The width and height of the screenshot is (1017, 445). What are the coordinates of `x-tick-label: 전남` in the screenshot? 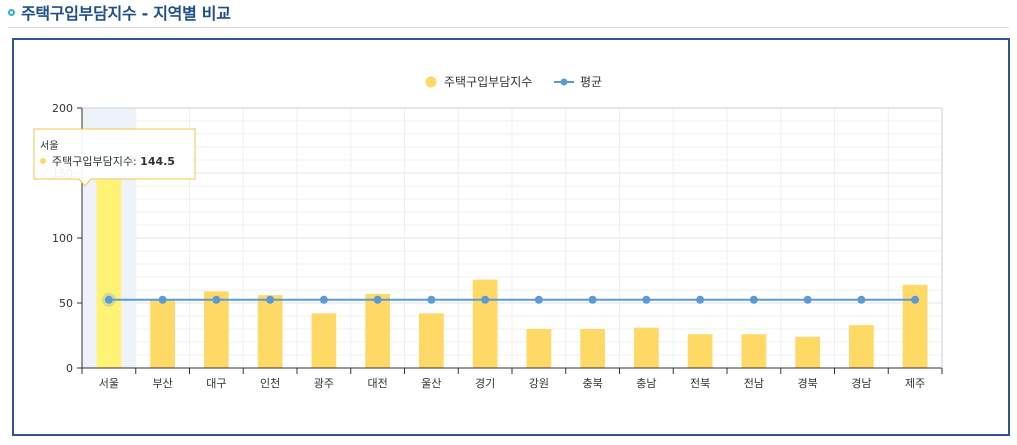 It's located at (754, 383).